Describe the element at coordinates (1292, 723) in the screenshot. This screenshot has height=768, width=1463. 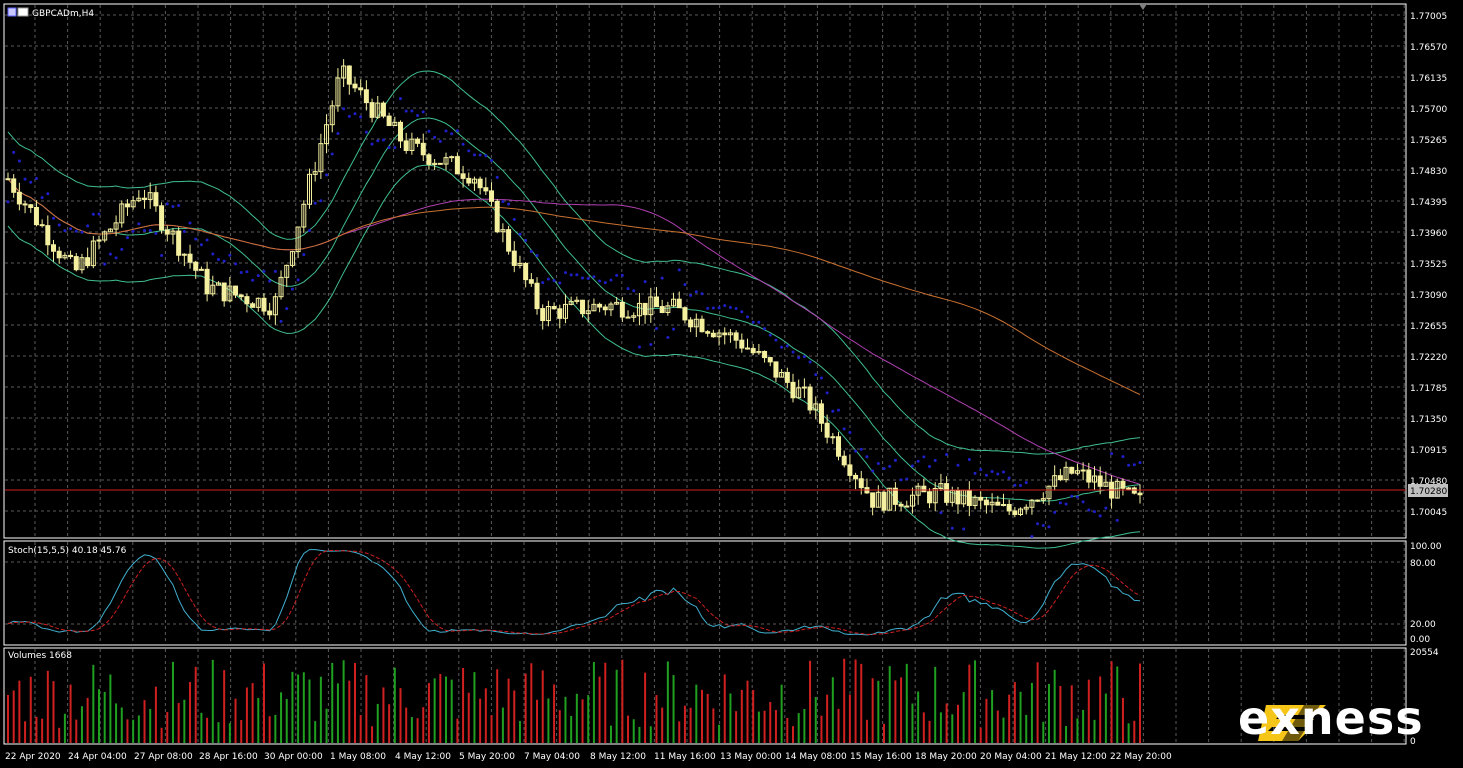
I see `exness-logo-icon` at that location.